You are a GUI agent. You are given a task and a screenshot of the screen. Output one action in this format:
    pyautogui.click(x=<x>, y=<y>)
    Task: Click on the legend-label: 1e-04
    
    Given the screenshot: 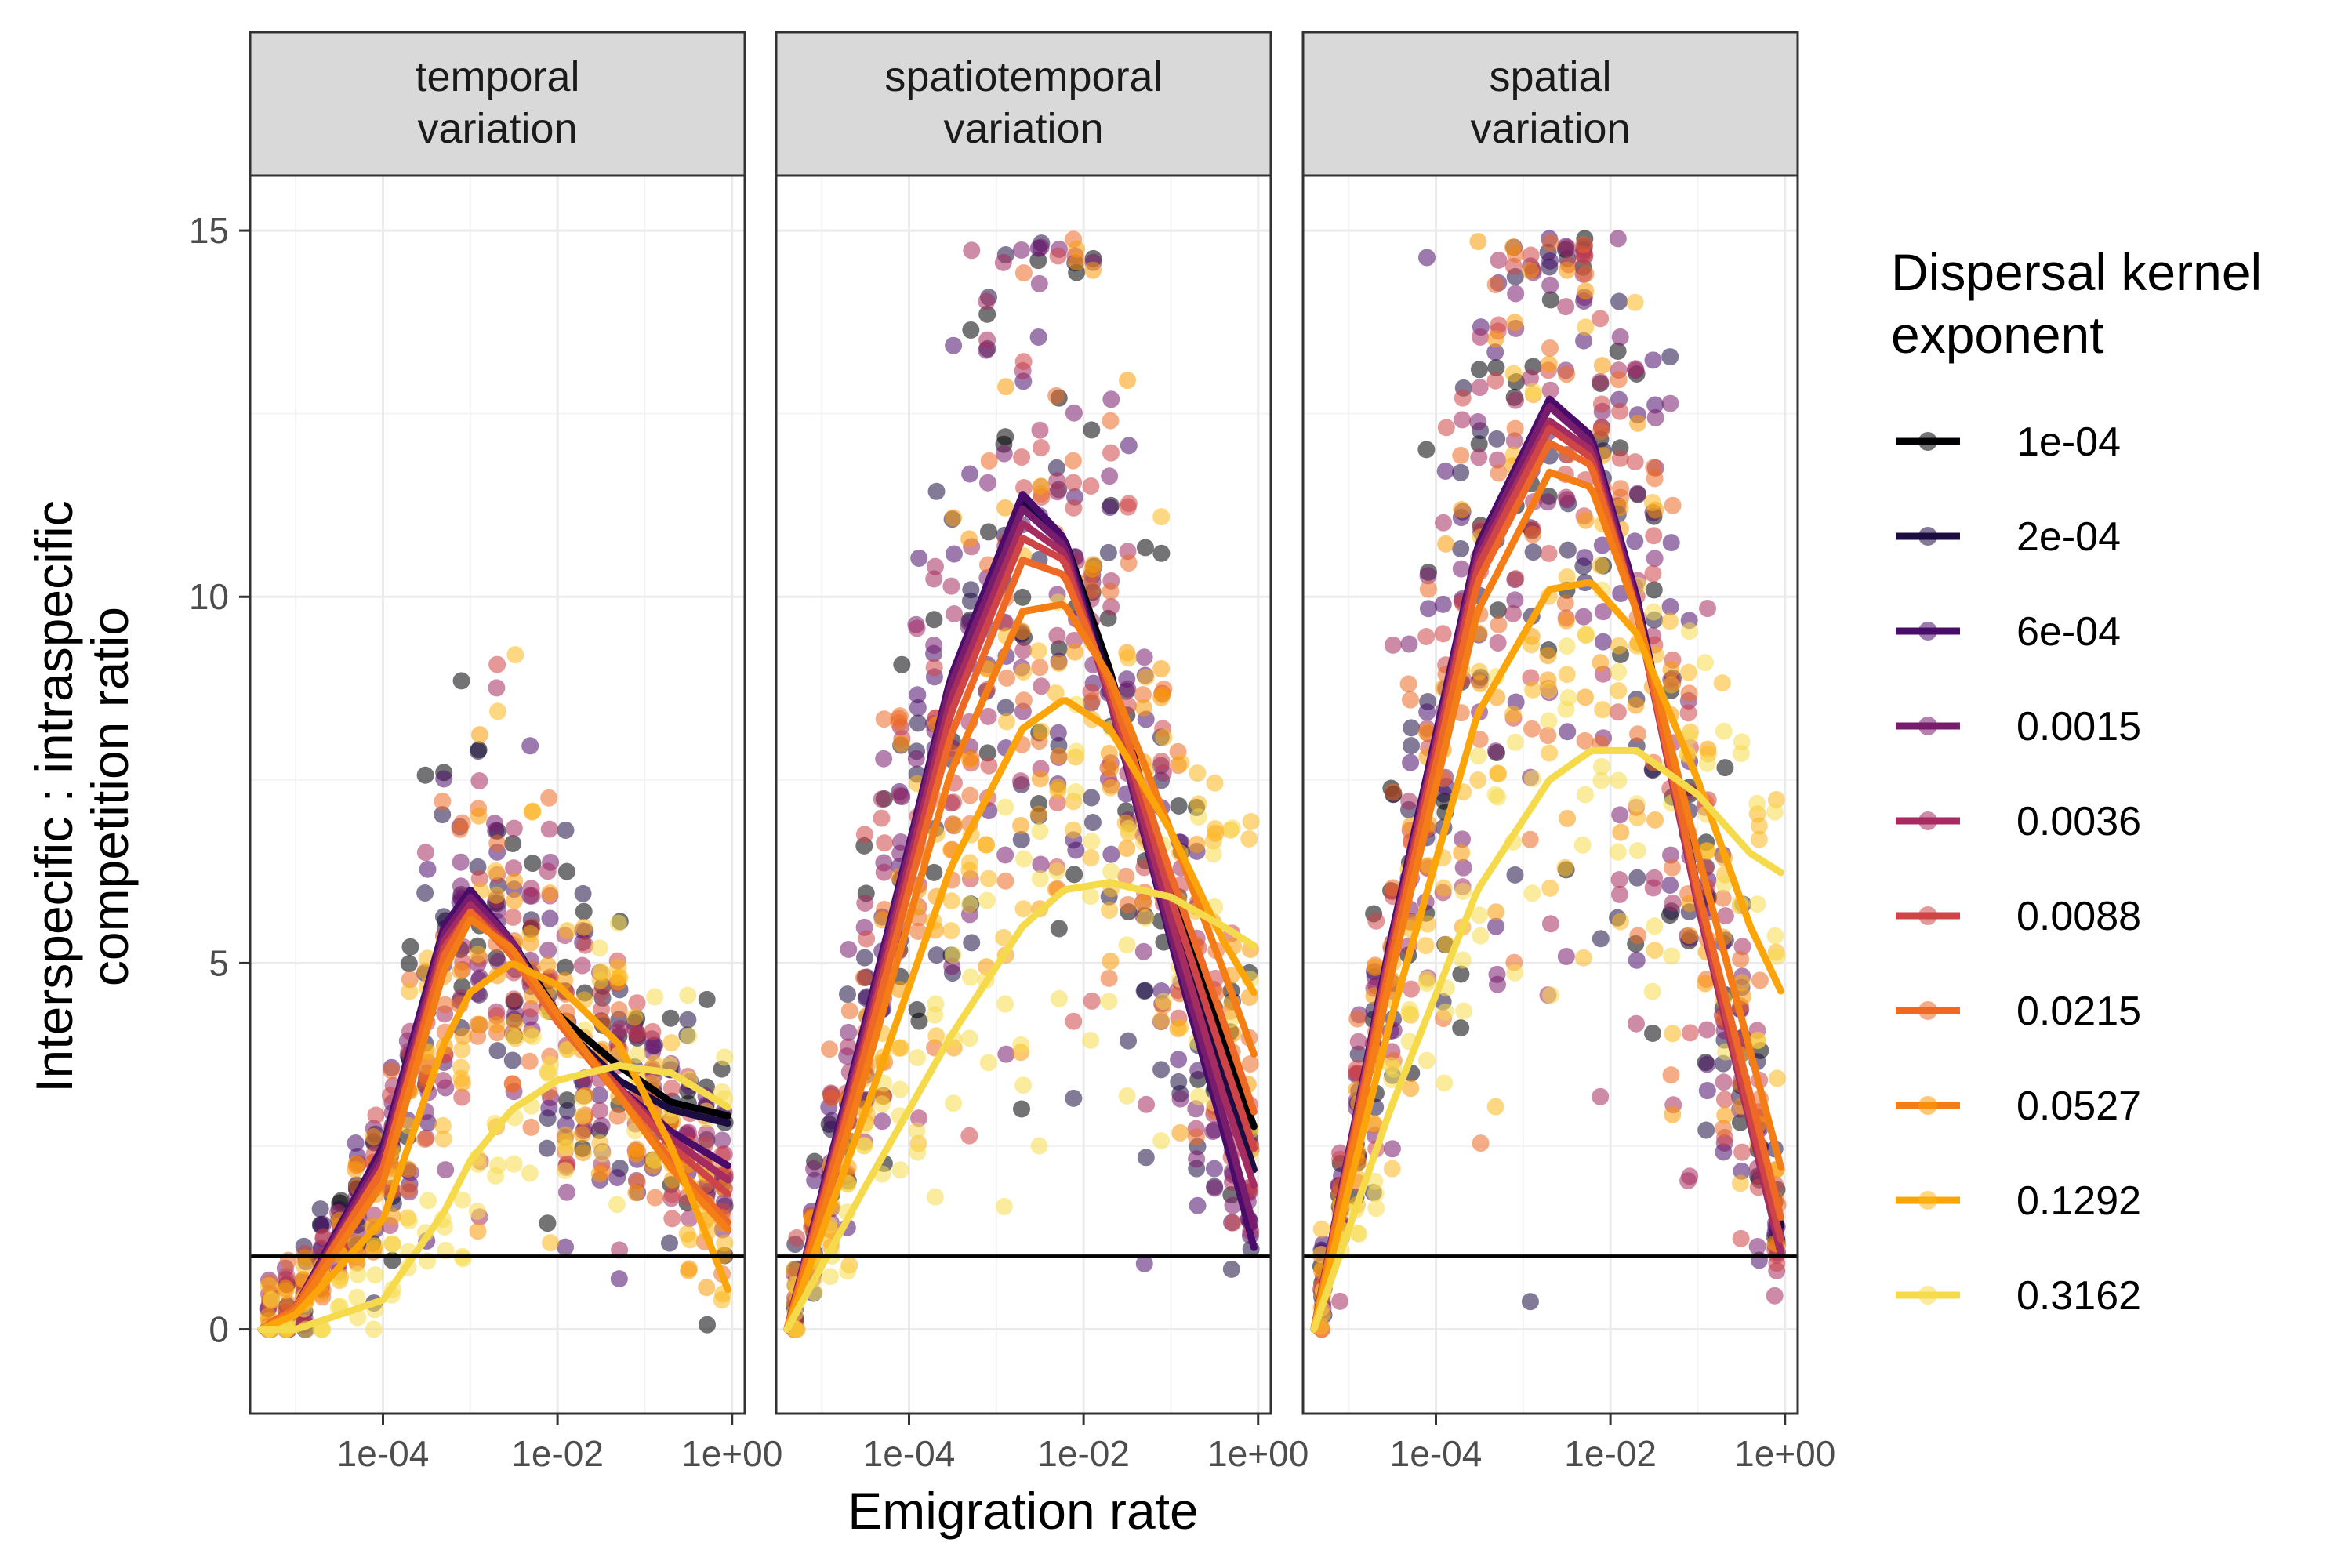 What is the action you would take?
    pyautogui.click(x=2068, y=442)
    